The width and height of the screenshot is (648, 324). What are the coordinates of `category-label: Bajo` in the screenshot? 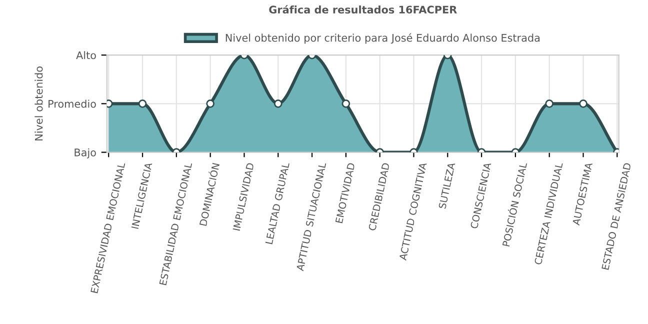 It's located at (85, 153).